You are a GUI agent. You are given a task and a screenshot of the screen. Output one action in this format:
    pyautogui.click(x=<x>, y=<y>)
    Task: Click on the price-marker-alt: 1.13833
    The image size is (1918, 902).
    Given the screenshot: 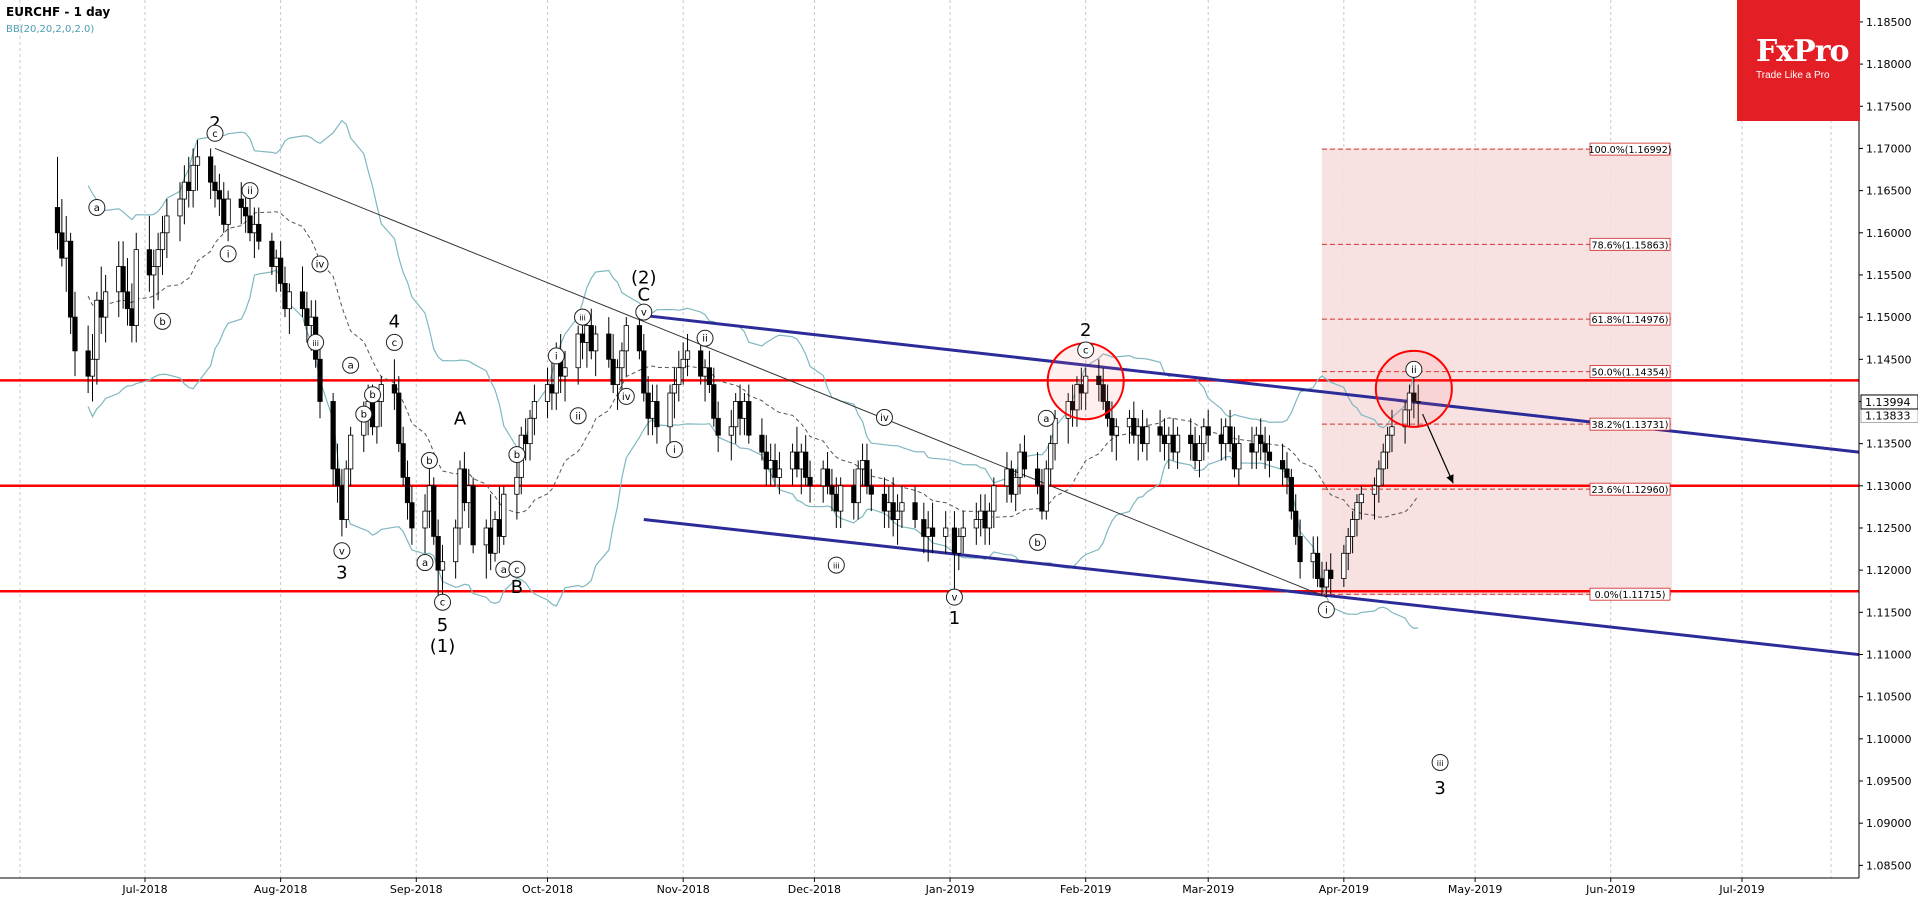 What is the action you would take?
    pyautogui.click(x=1888, y=416)
    